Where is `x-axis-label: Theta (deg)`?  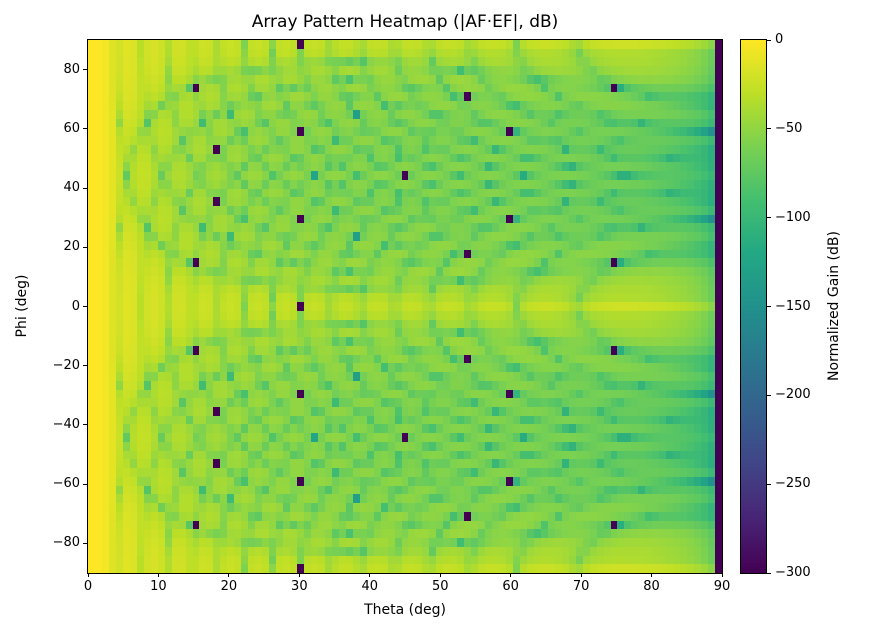
x-axis-label: Theta (deg) is located at coordinates (405, 610).